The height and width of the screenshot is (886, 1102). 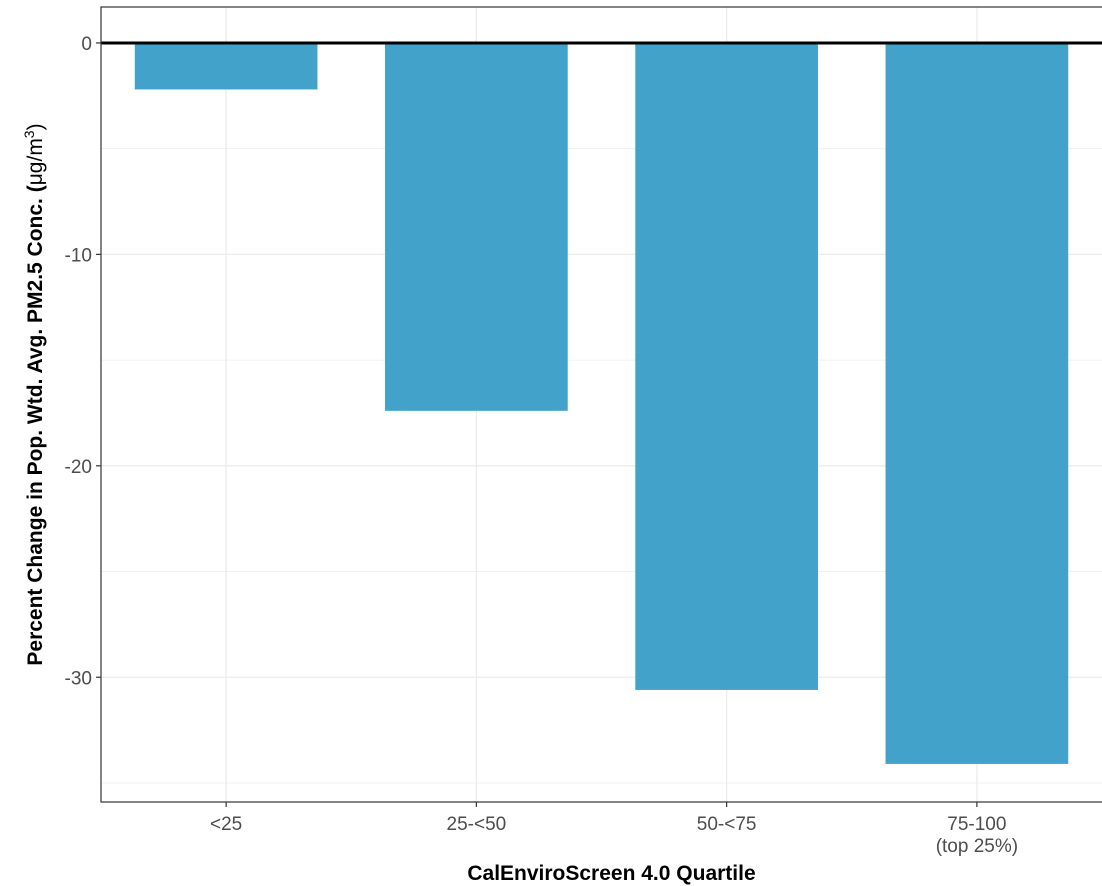 I want to click on x-tick-label: <25, so click(x=226, y=824).